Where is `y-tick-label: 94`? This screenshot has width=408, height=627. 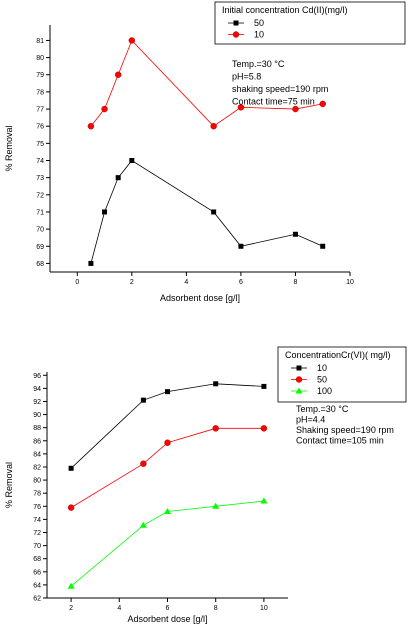 y-tick-label: 94 is located at coordinates (37, 389).